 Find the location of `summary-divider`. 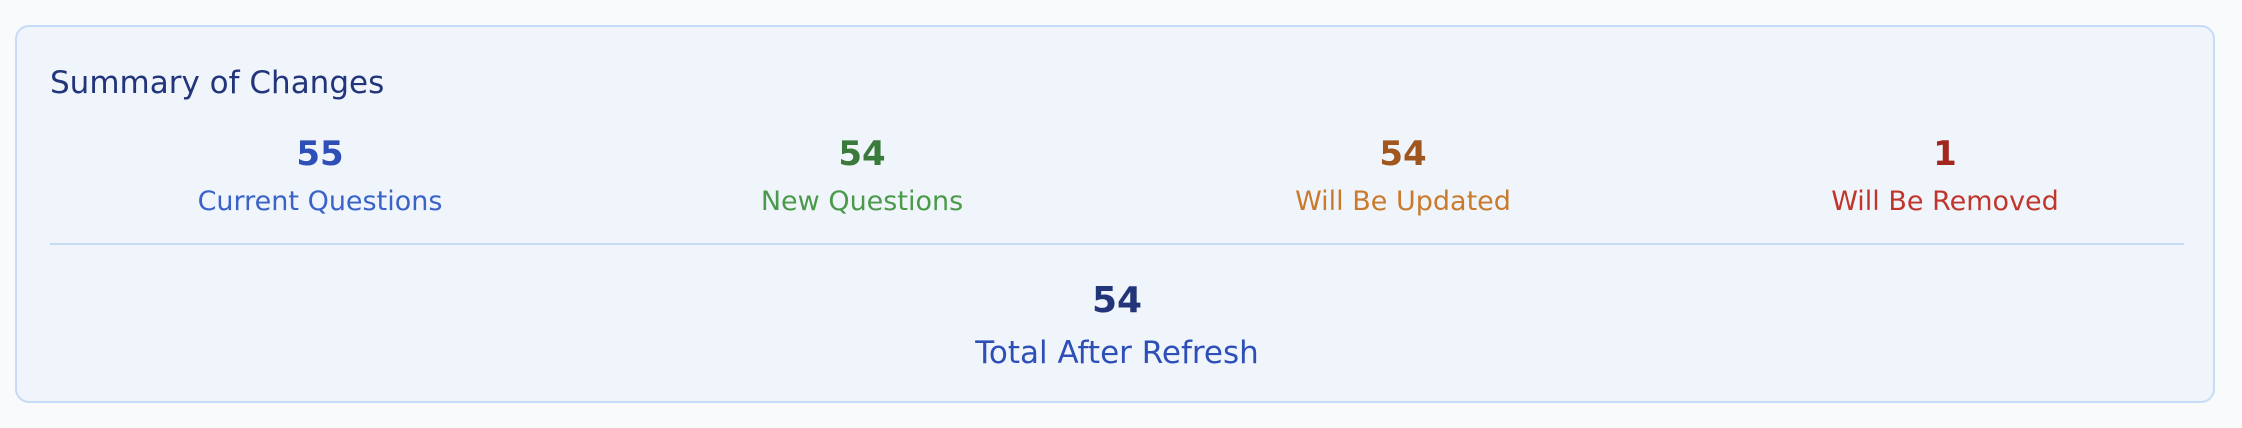

summary-divider is located at coordinates (1117, 244).